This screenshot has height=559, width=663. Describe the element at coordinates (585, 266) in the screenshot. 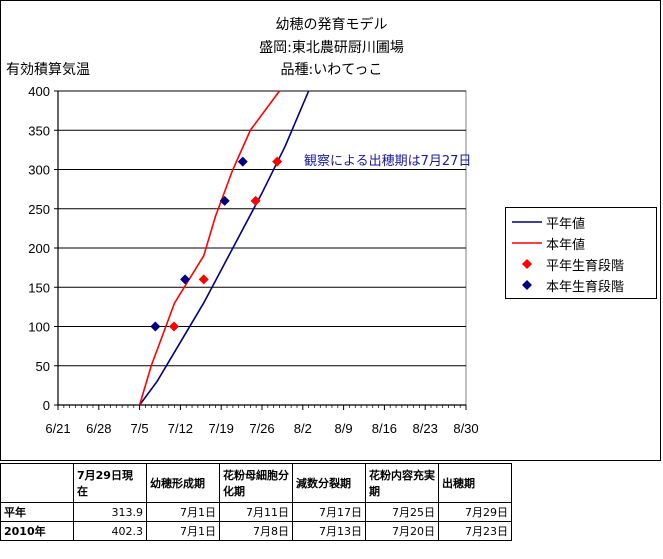

I see `legend-label: 平年生育段階` at that location.